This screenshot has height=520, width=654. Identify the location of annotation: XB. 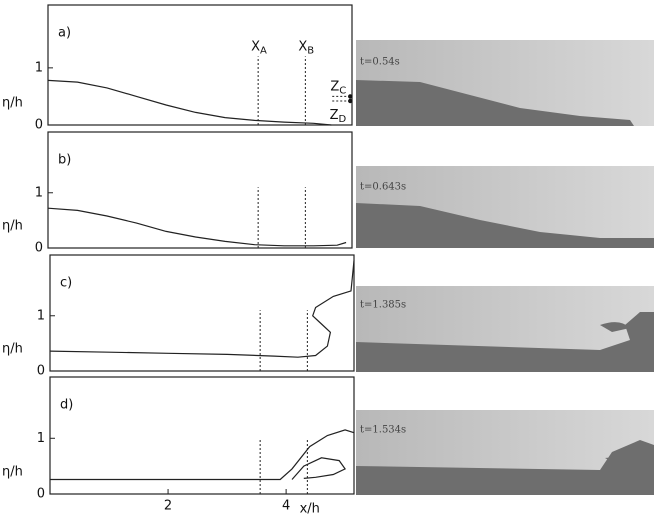
(306, 48).